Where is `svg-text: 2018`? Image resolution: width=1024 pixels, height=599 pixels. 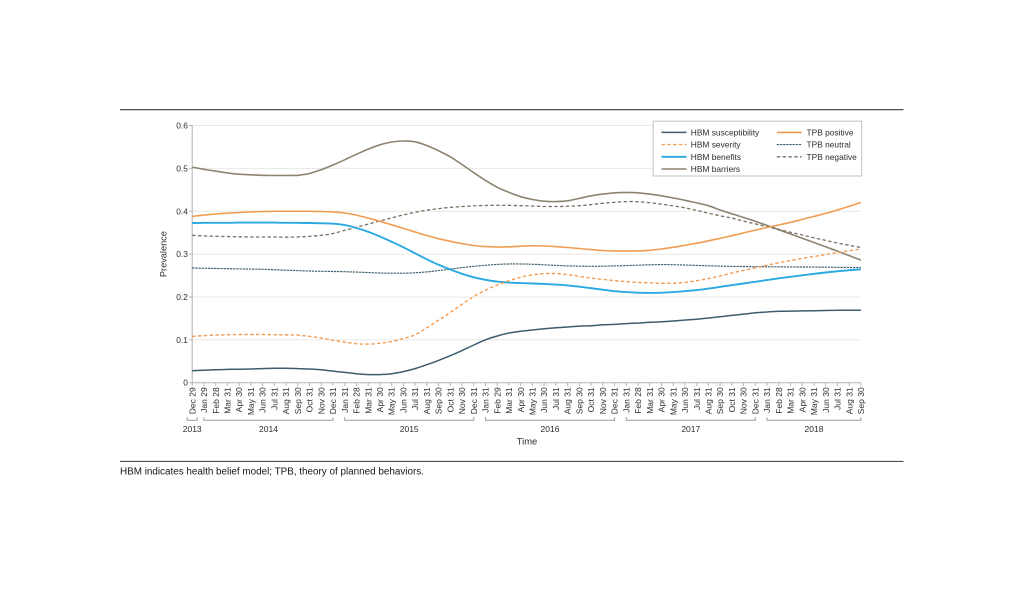 svg-text: 2018 is located at coordinates (814, 429).